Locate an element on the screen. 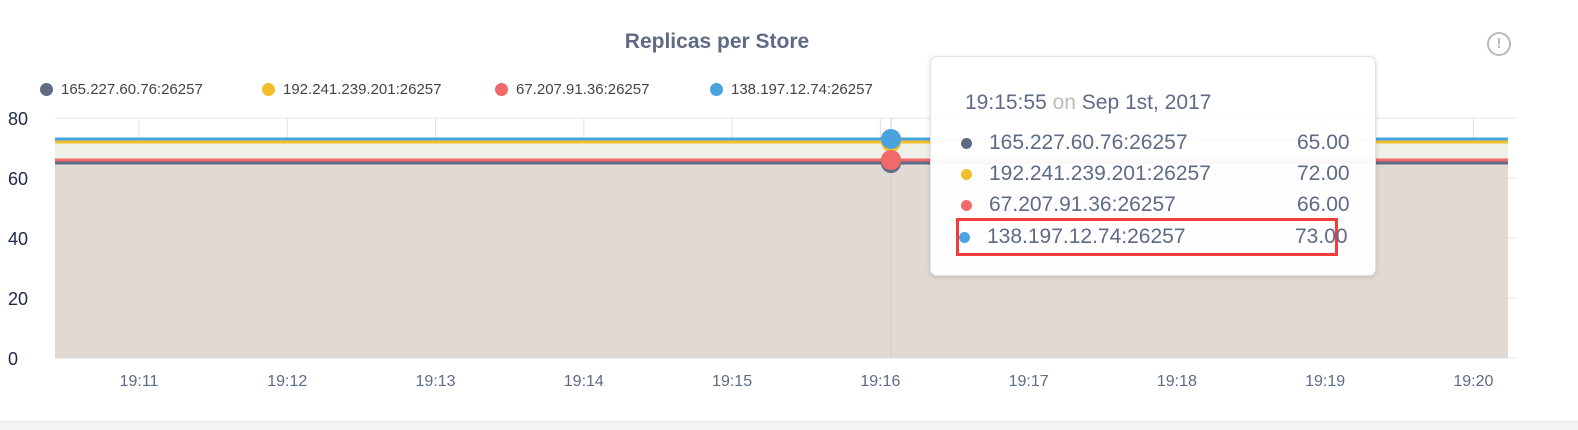 This screenshot has height=430, width=1578. tooltip-row: 165.227.60.76:26257 65.00 is located at coordinates (1155, 143).